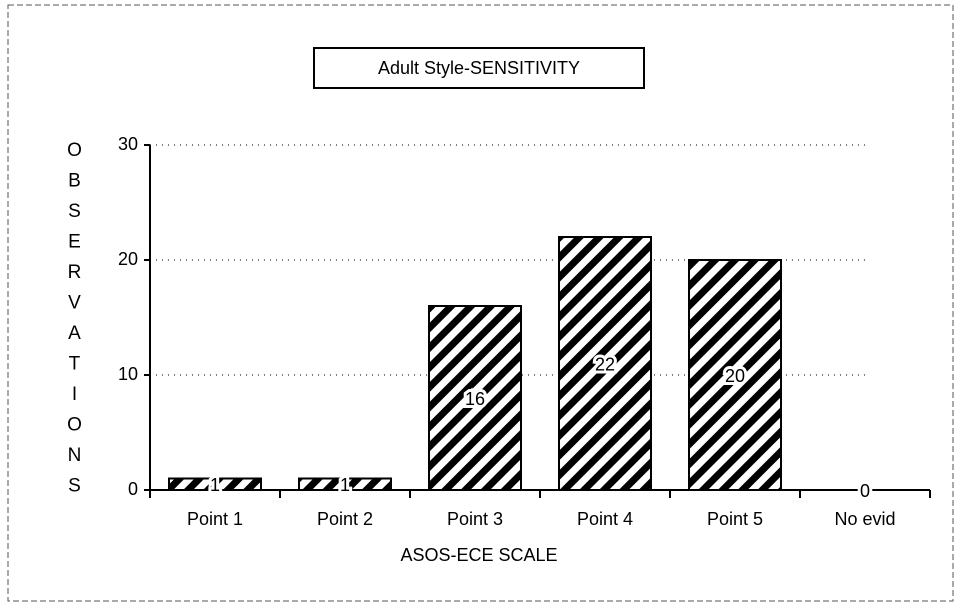 Image resolution: width=956 pixels, height=603 pixels. What do you see at coordinates (128, 259) in the screenshot?
I see `y-tick-label: 20` at bounding box center [128, 259].